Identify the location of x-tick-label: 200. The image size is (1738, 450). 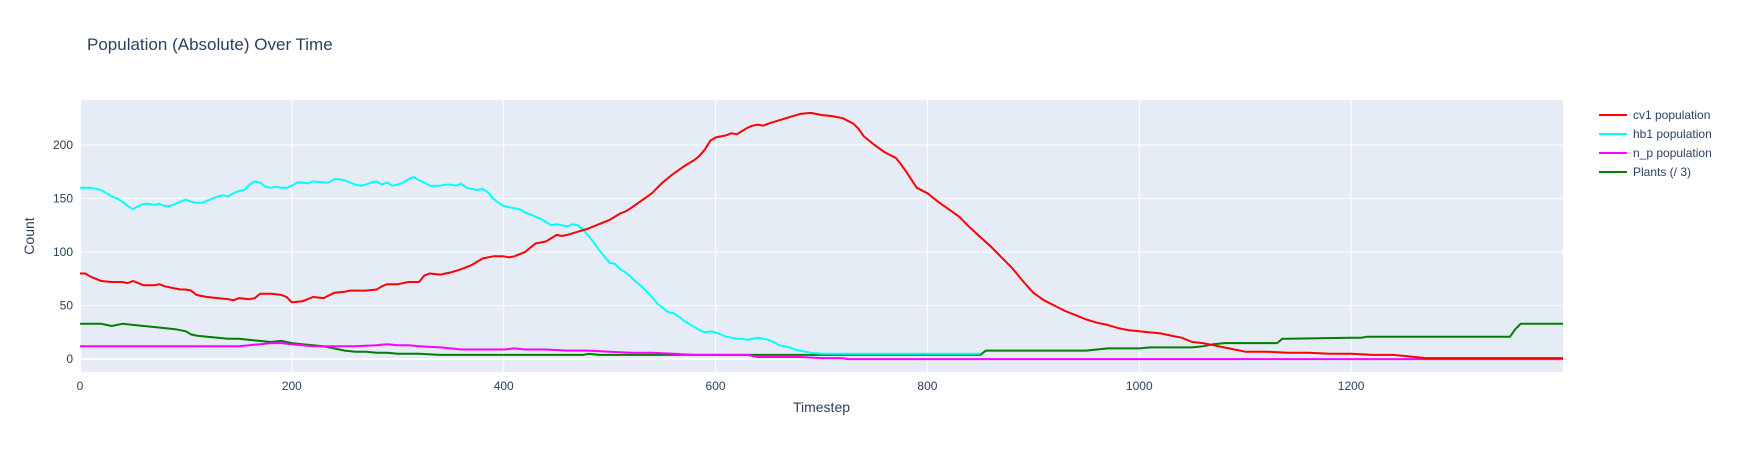
(292, 386).